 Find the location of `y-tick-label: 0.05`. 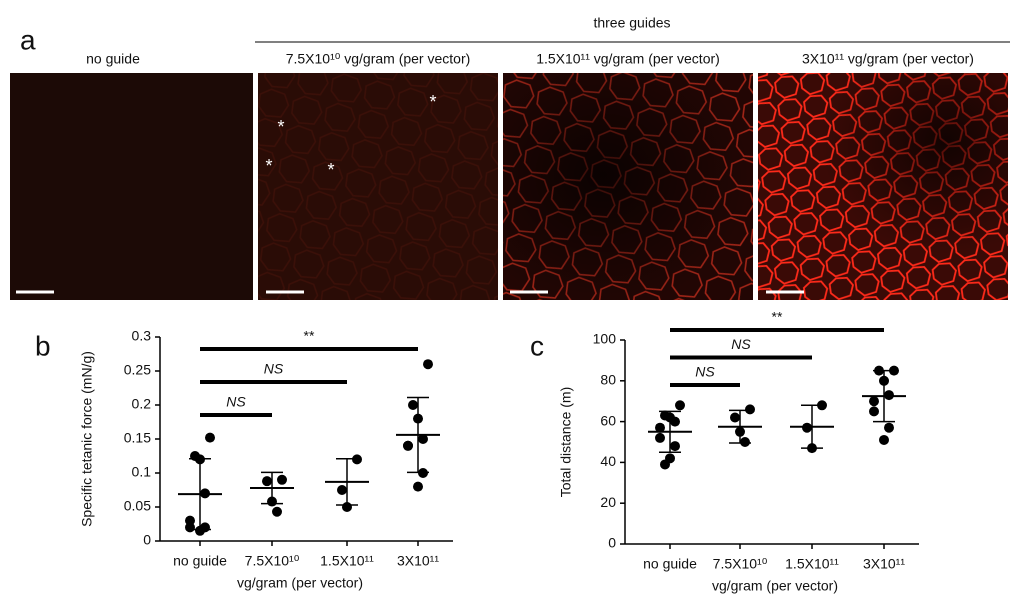

y-tick-label: 0.05 is located at coordinates (137, 506).